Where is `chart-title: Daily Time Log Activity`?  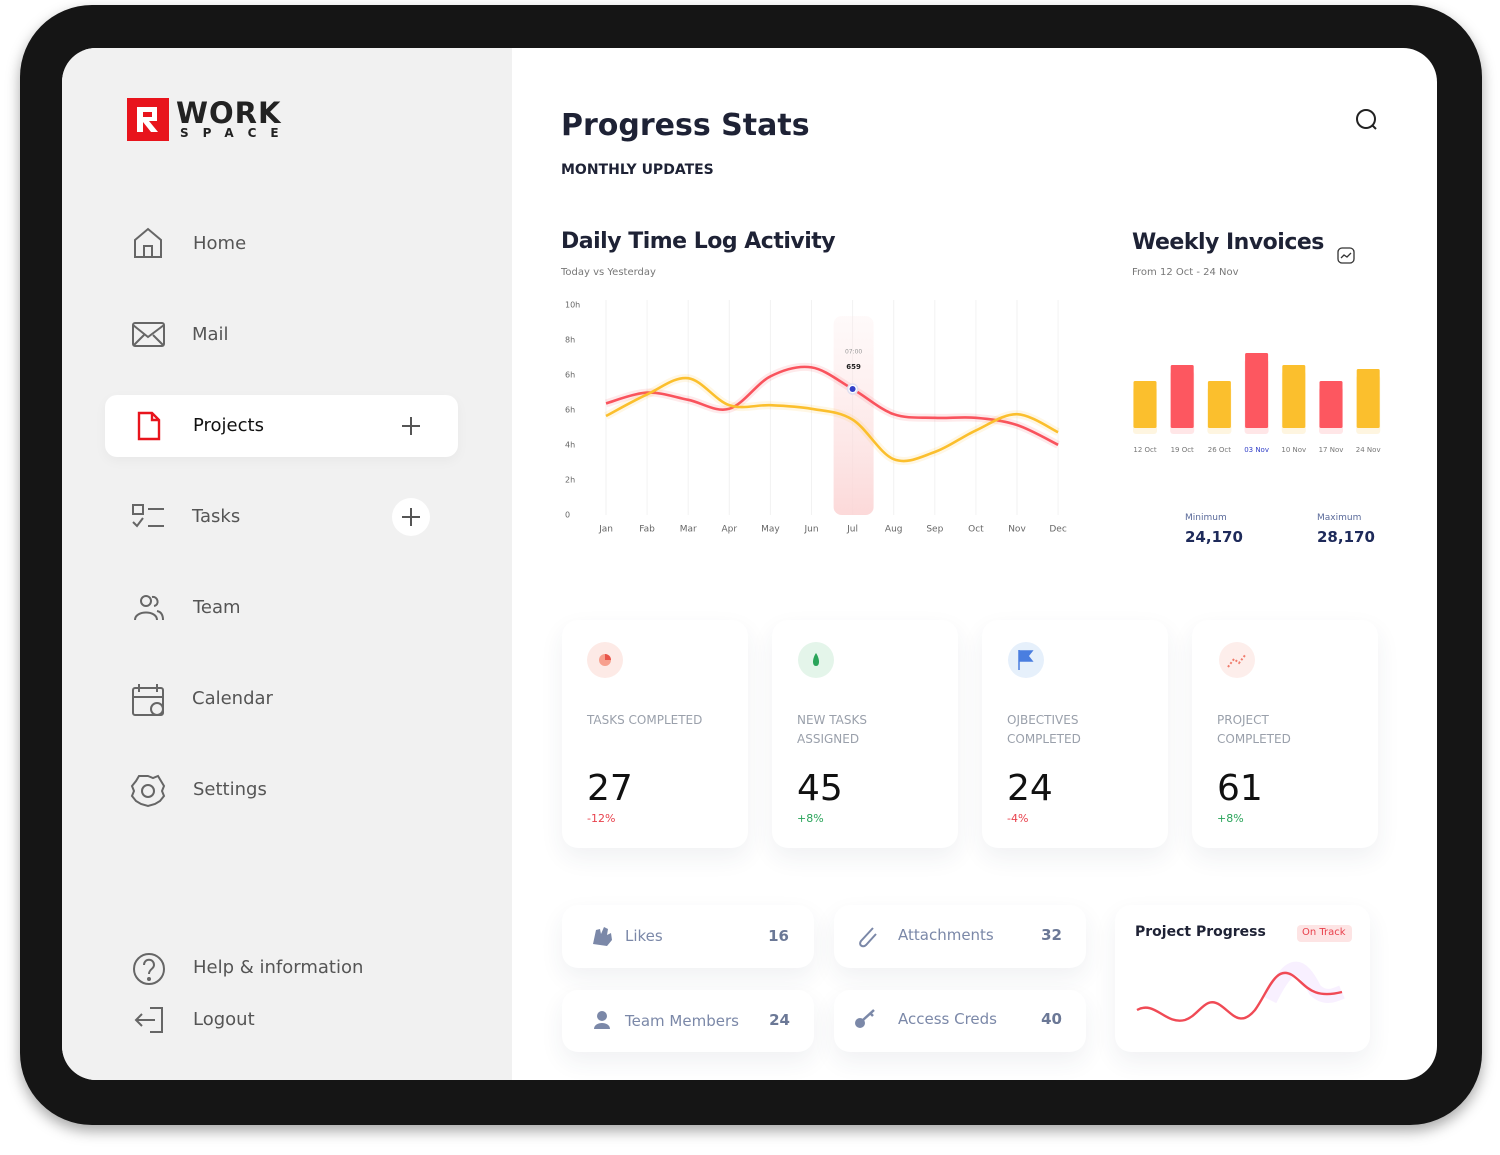
chart-title: Daily Time Log Activity is located at coordinates (698, 241).